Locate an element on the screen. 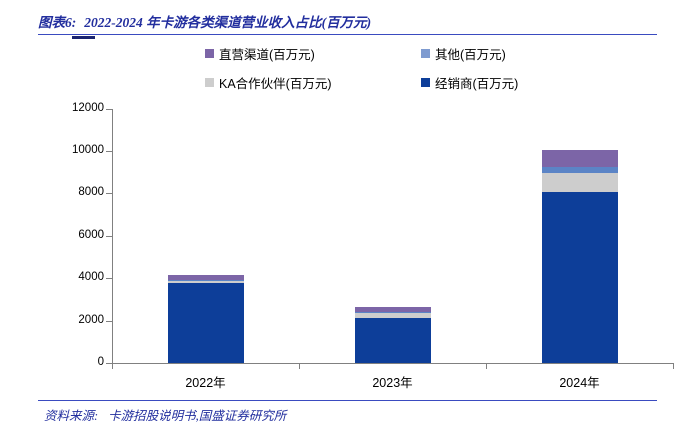 The height and width of the screenshot is (430, 688). x-axis-category-label: 2023年 is located at coordinates (392, 383).